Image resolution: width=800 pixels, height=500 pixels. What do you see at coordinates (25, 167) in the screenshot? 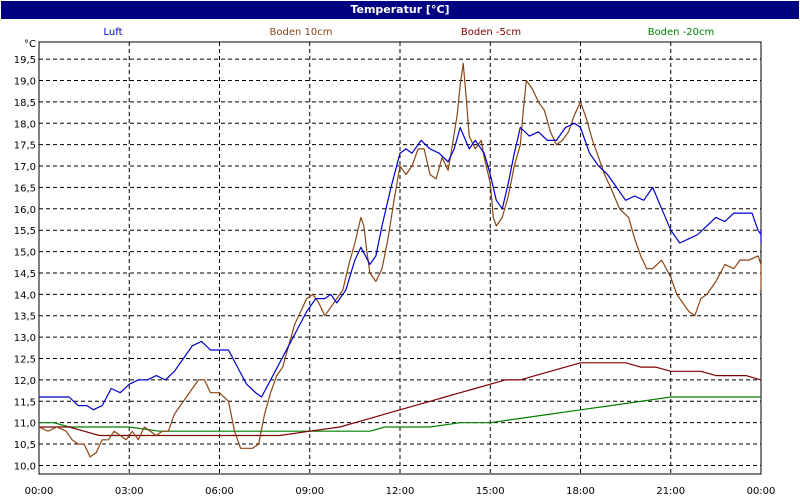
I see `y-tick-label: 17,0` at bounding box center [25, 167].